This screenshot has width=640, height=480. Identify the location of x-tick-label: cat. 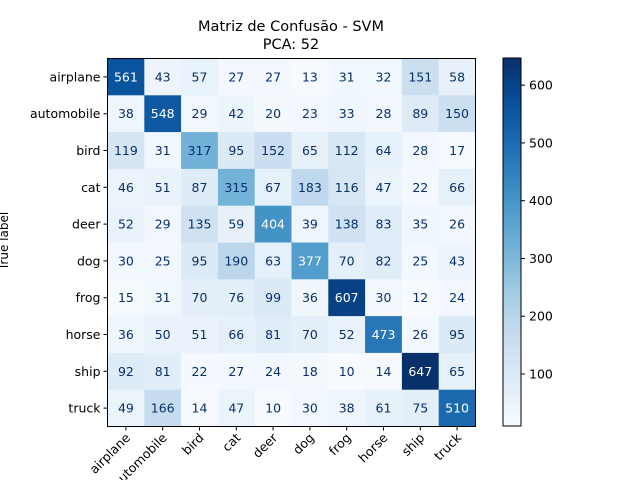
(231, 442).